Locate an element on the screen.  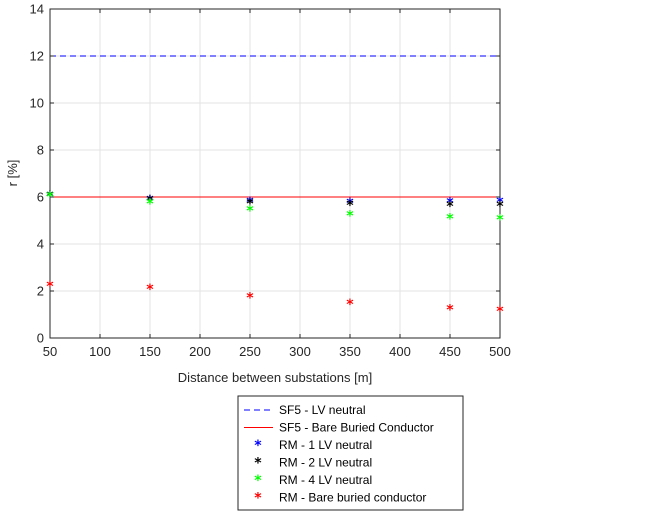
y-tick-label: 4 is located at coordinates (40, 244).